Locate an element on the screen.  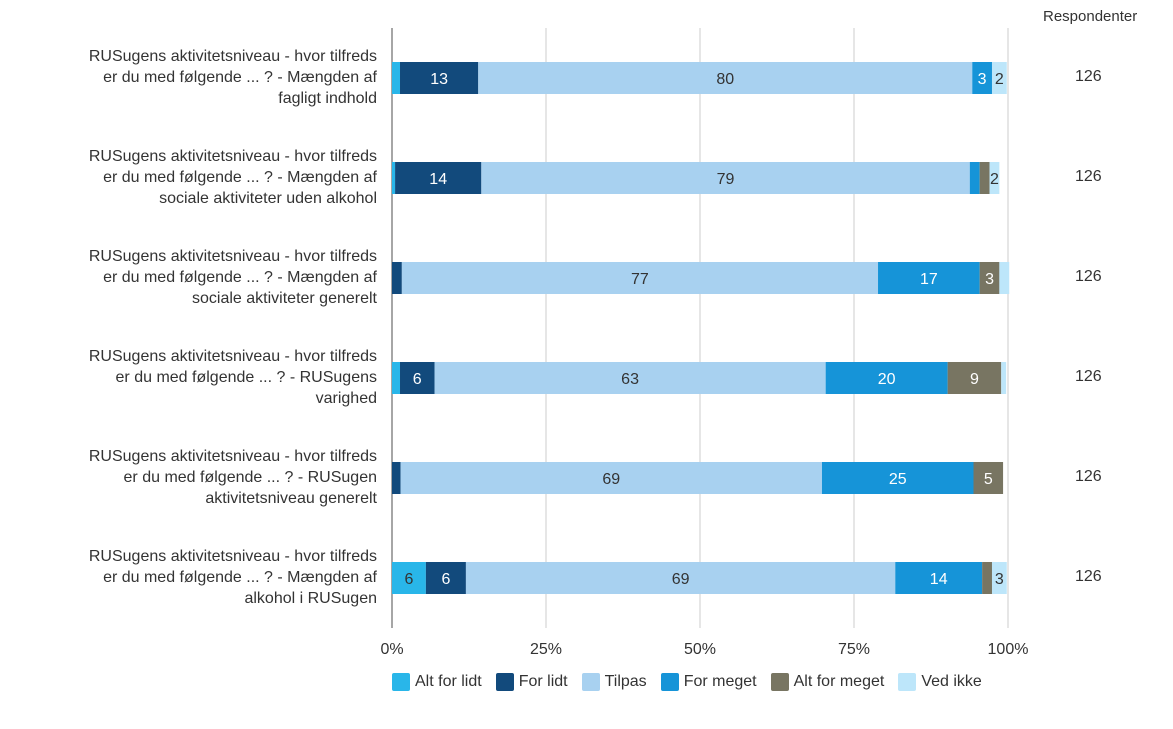
legend-item: Ved ikke is located at coordinates (940, 682).